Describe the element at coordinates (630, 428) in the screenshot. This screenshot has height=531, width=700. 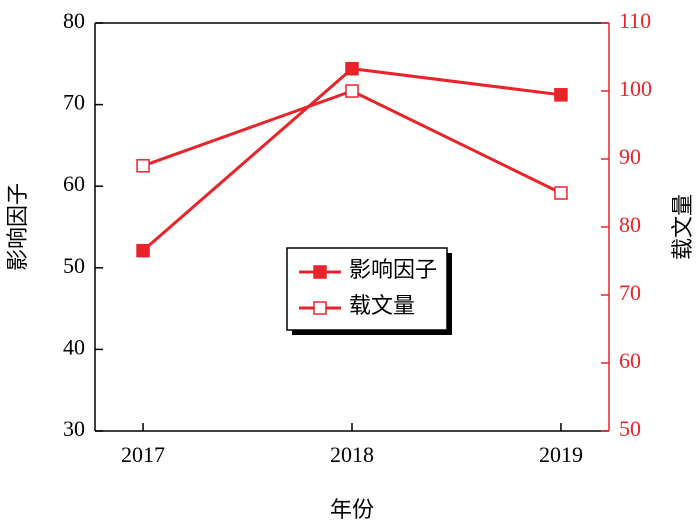
I see `y2-tick-label: 50` at that location.